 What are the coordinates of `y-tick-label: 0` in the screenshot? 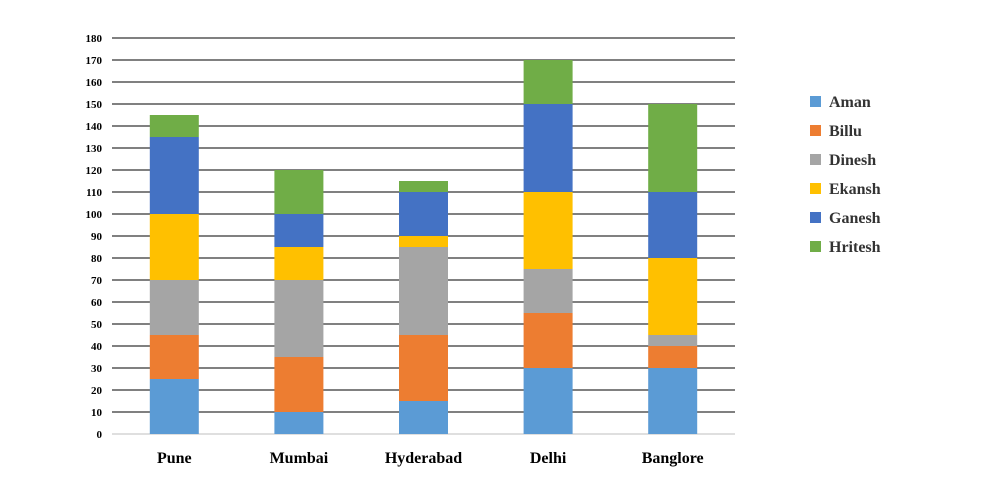 It's located at (100, 435).